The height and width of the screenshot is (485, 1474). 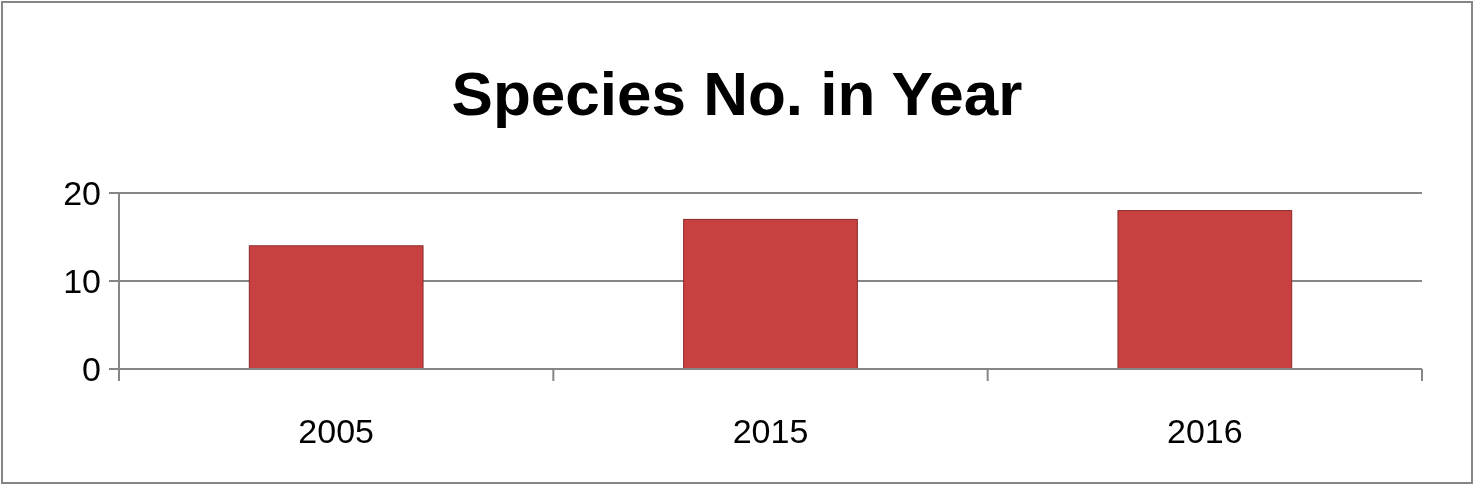 I want to click on x-tick-label: 2015, so click(x=770, y=431).